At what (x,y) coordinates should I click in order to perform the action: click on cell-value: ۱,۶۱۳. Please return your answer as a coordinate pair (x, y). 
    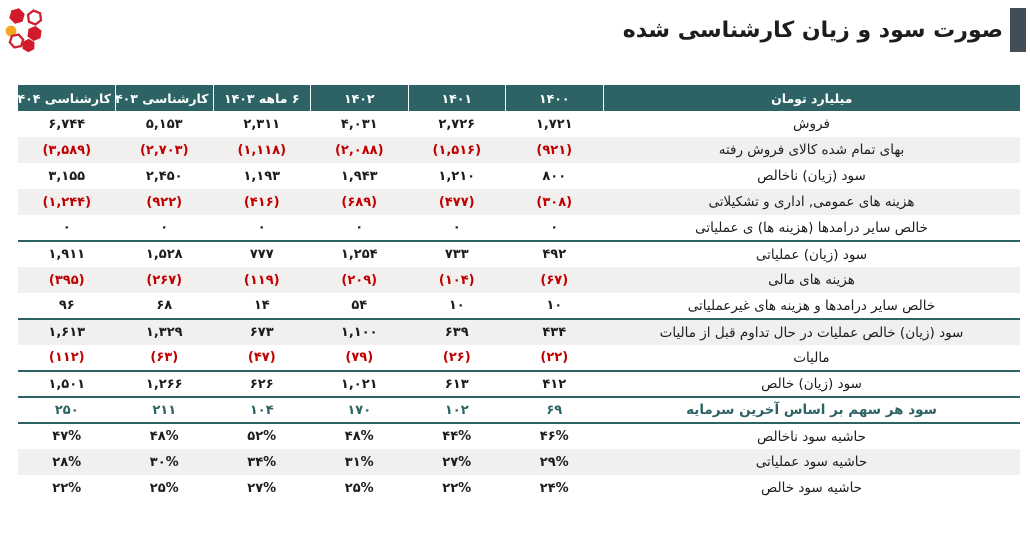
    Looking at the image, I should click on (67, 332).